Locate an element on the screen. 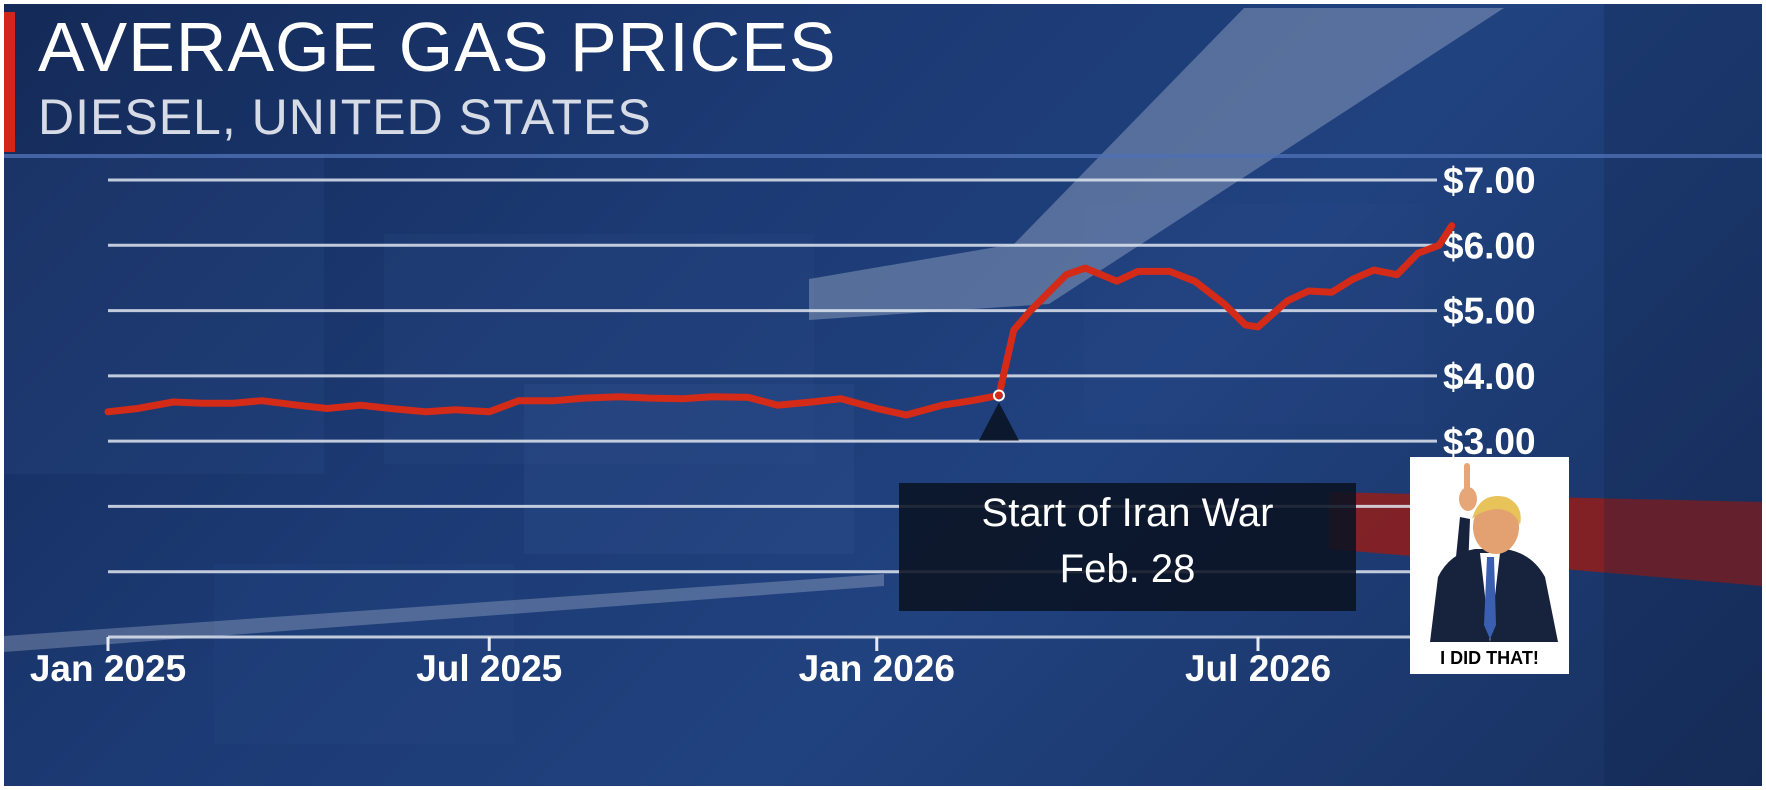 The height and width of the screenshot is (790, 1766). pointing-man-illustration is located at coordinates (1489, 552).